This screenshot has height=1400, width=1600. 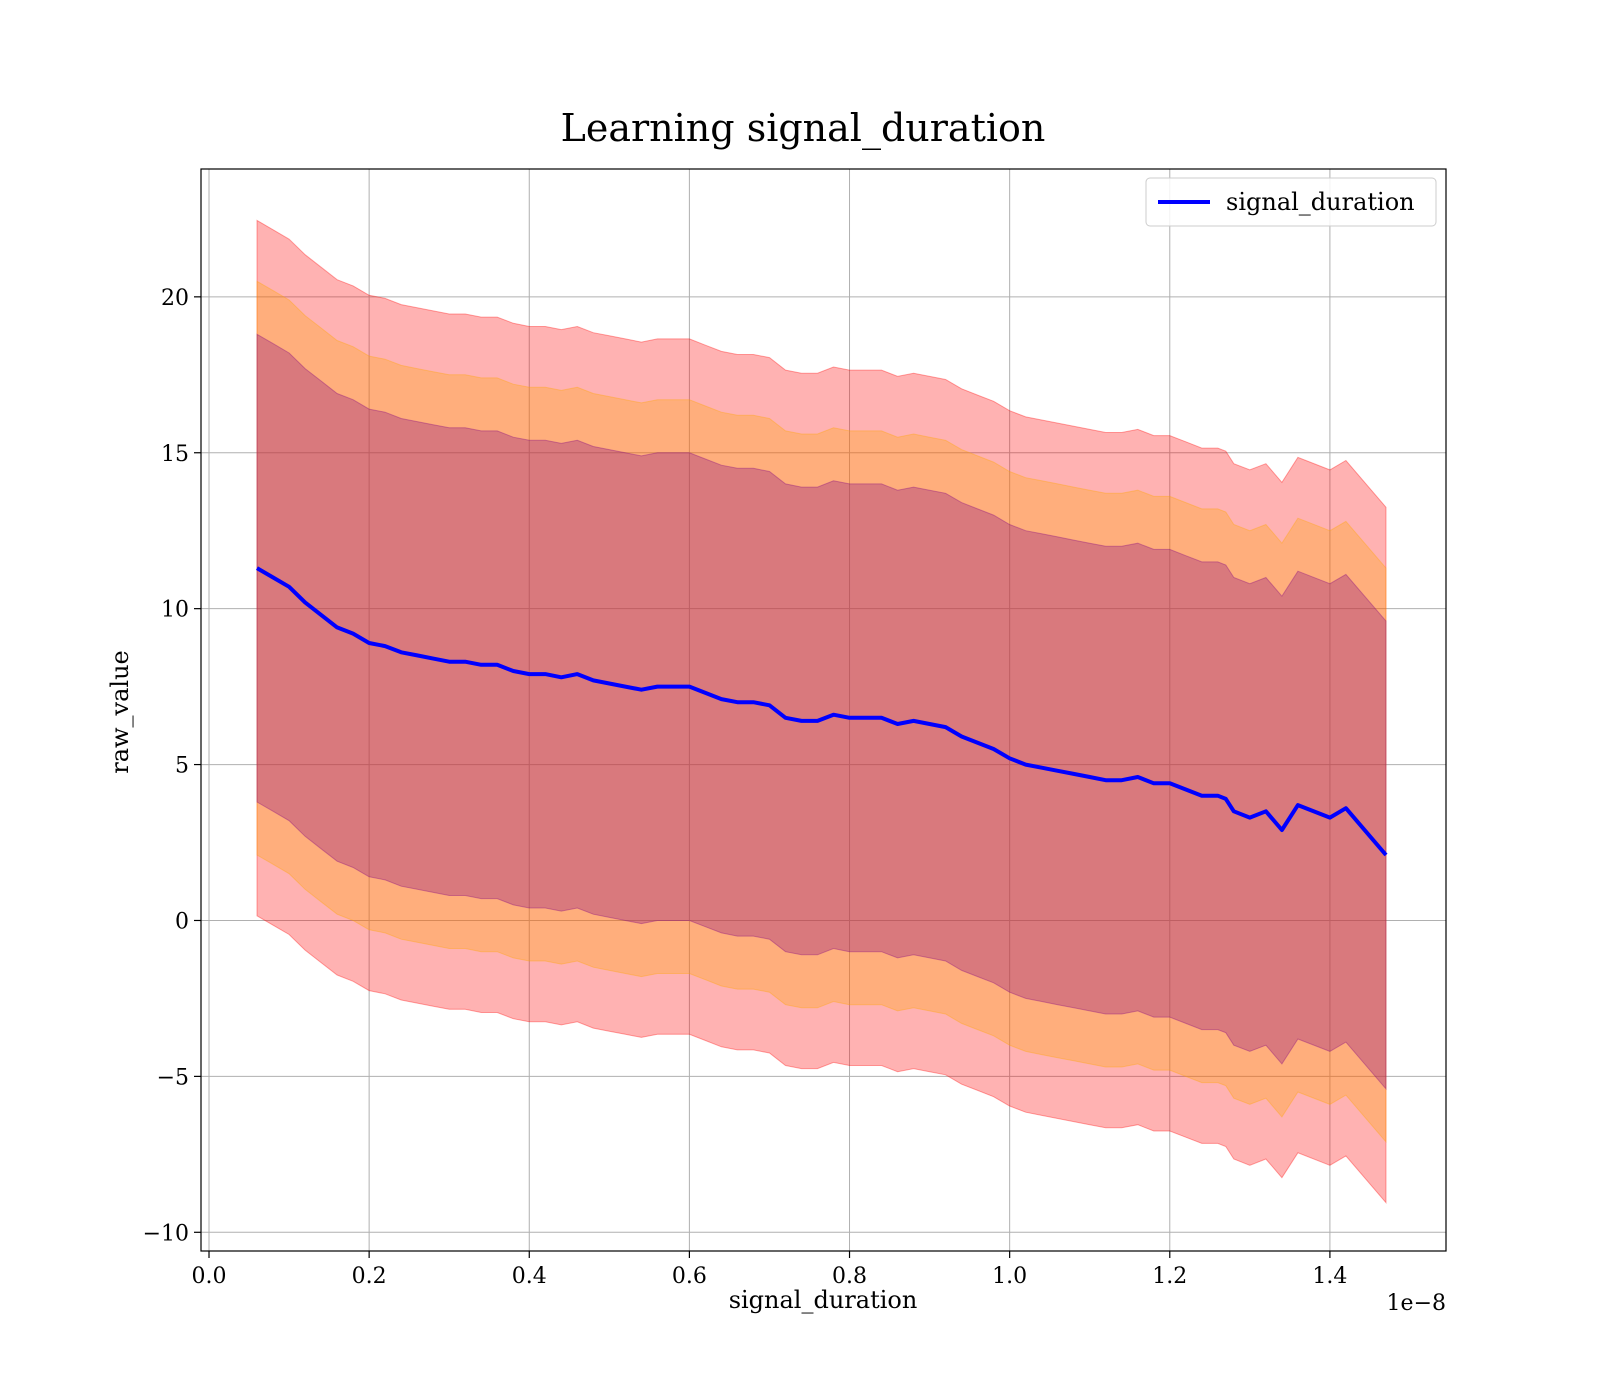 I want to click on y-tick-label: 0, so click(x=182, y=921).